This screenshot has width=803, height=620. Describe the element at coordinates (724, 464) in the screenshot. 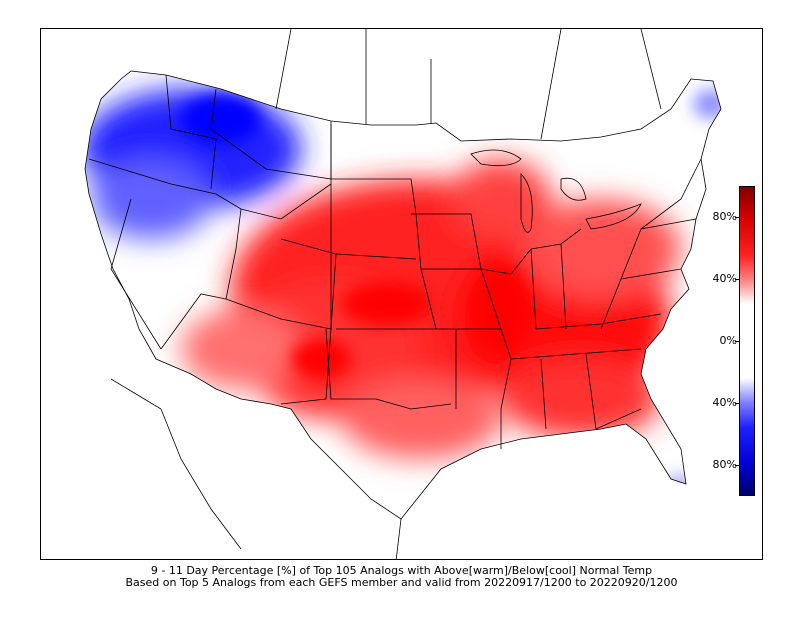

I see `colorbar-label-cool-80: 80%` at that location.